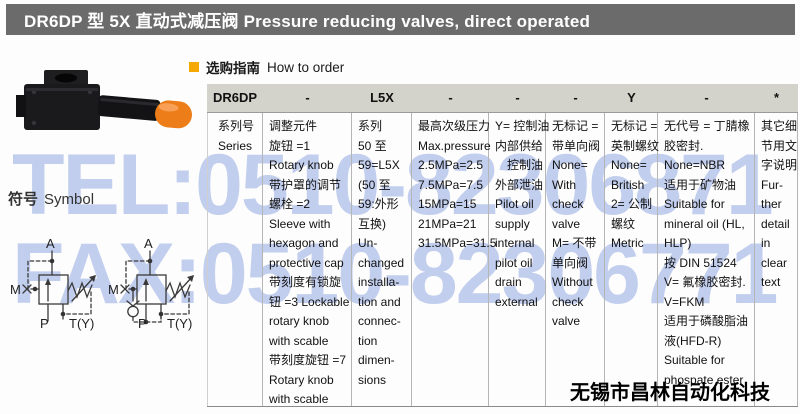 This screenshot has width=800, height=414. What do you see at coordinates (704, 223) in the screenshot?
I see `cell-line: mineral oil (HL,` at bounding box center [704, 223].